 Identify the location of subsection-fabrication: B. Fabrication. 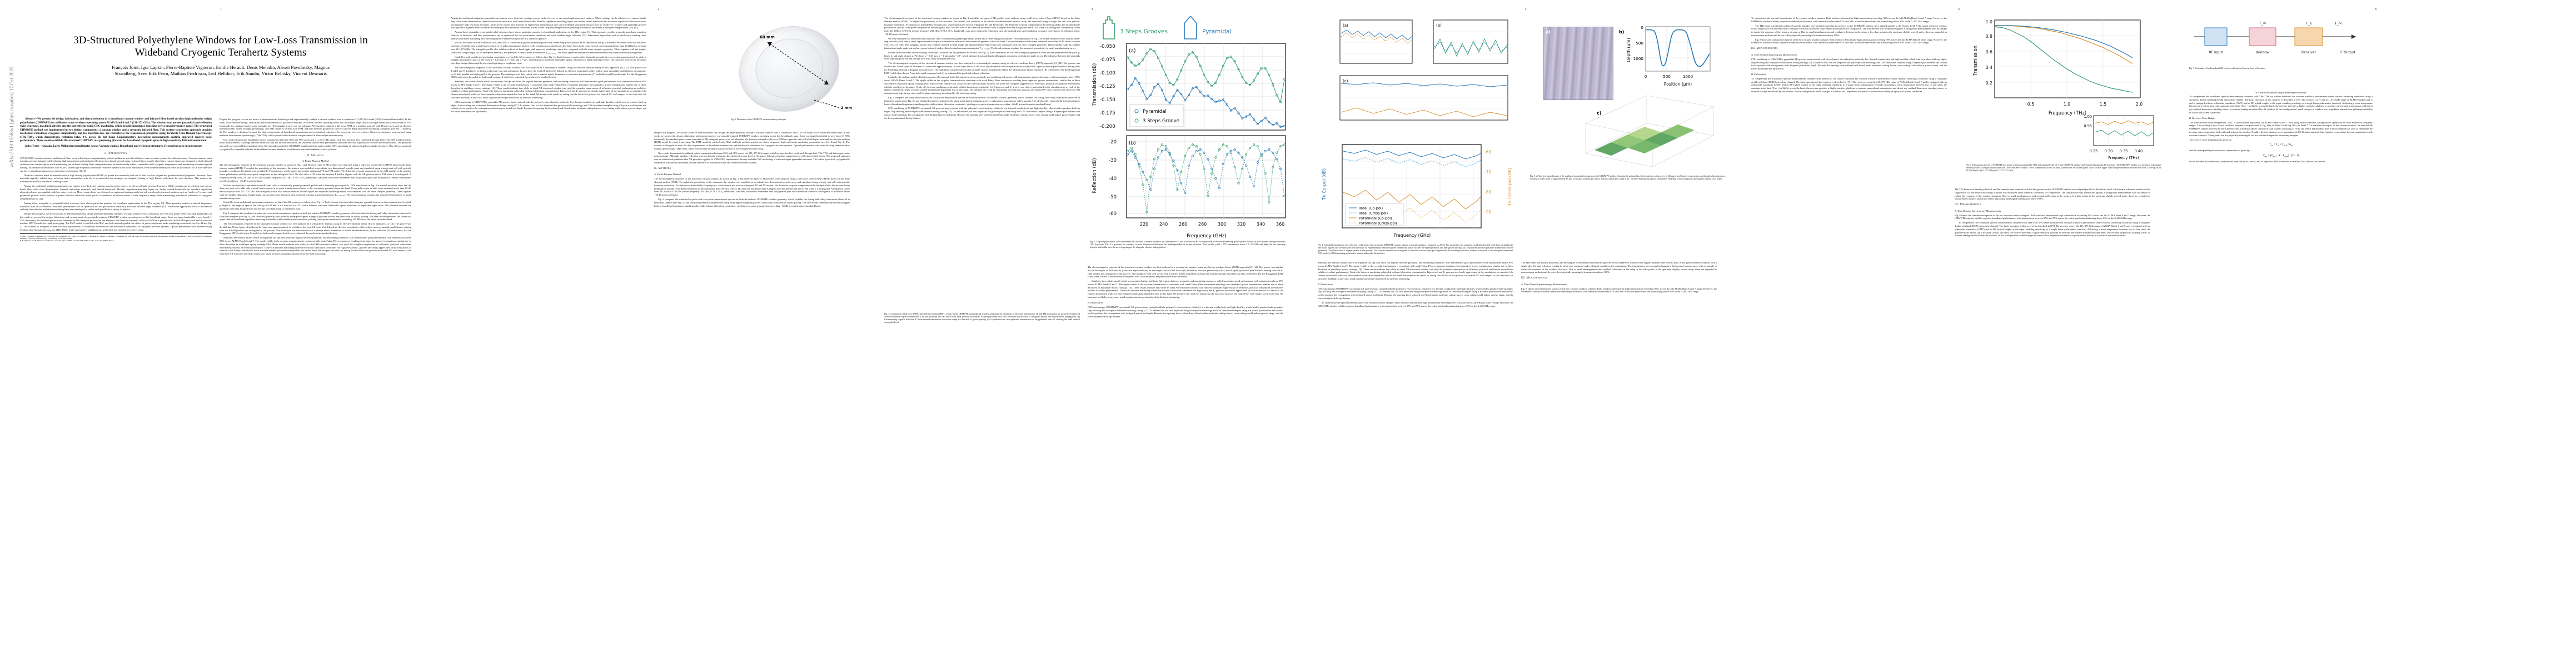
(1095, 302).